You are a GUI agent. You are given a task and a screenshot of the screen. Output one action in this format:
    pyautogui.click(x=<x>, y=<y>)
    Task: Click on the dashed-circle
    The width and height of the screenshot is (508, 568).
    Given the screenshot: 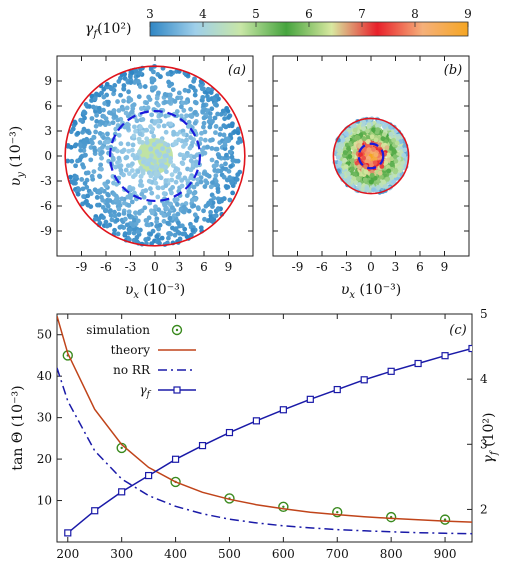 What is the action you would take?
    pyautogui.click(x=155, y=156)
    